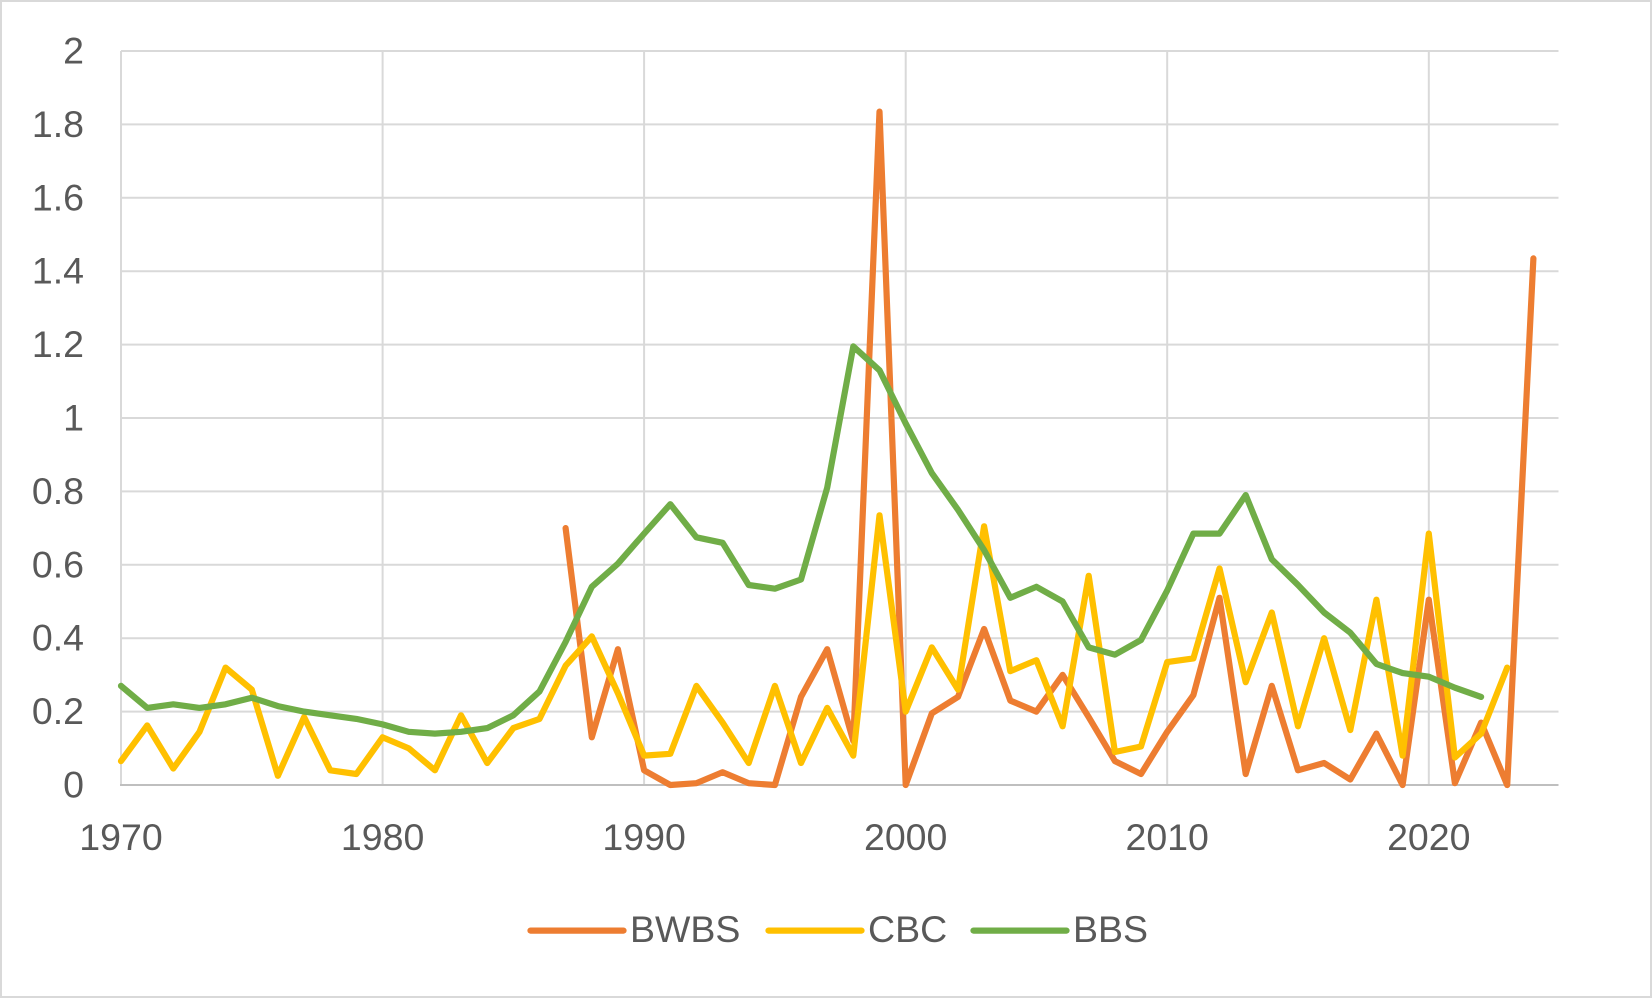 The width and height of the screenshot is (1652, 998). I want to click on svg-text: 1990, so click(643, 837).